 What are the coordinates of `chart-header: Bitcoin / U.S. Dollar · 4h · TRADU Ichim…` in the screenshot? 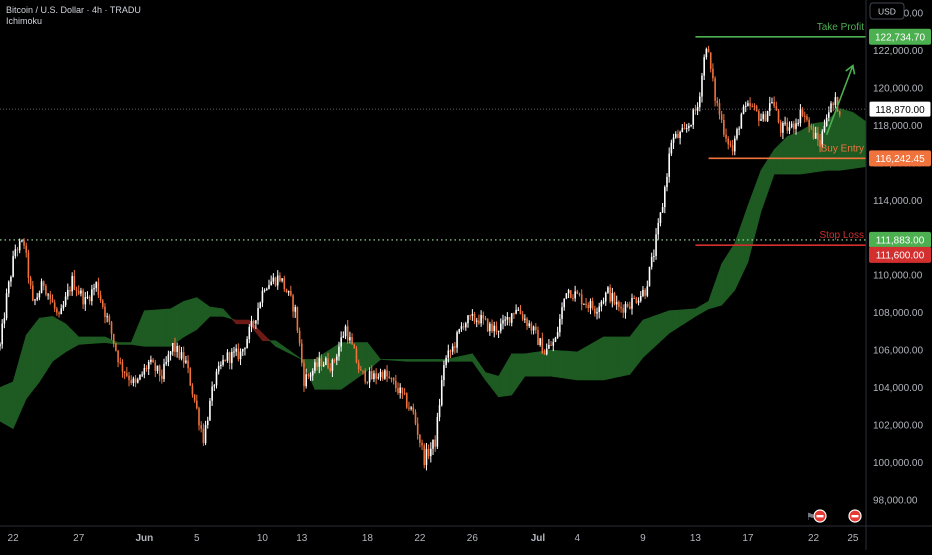 It's located at (73, 16).